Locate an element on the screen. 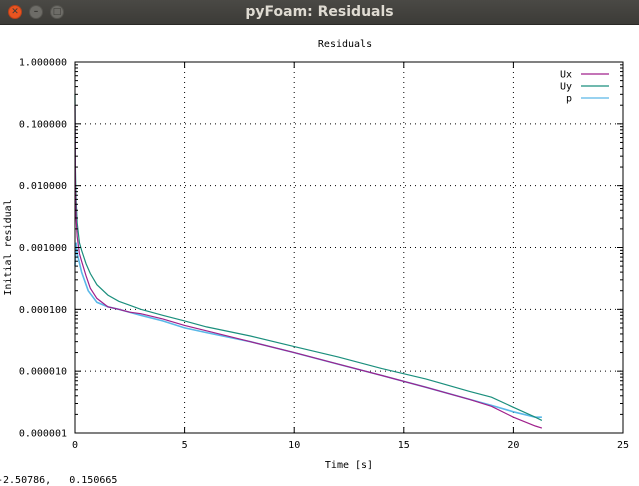 This screenshot has width=639, height=486. close-window-button: ✕ is located at coordinates (15, 12).